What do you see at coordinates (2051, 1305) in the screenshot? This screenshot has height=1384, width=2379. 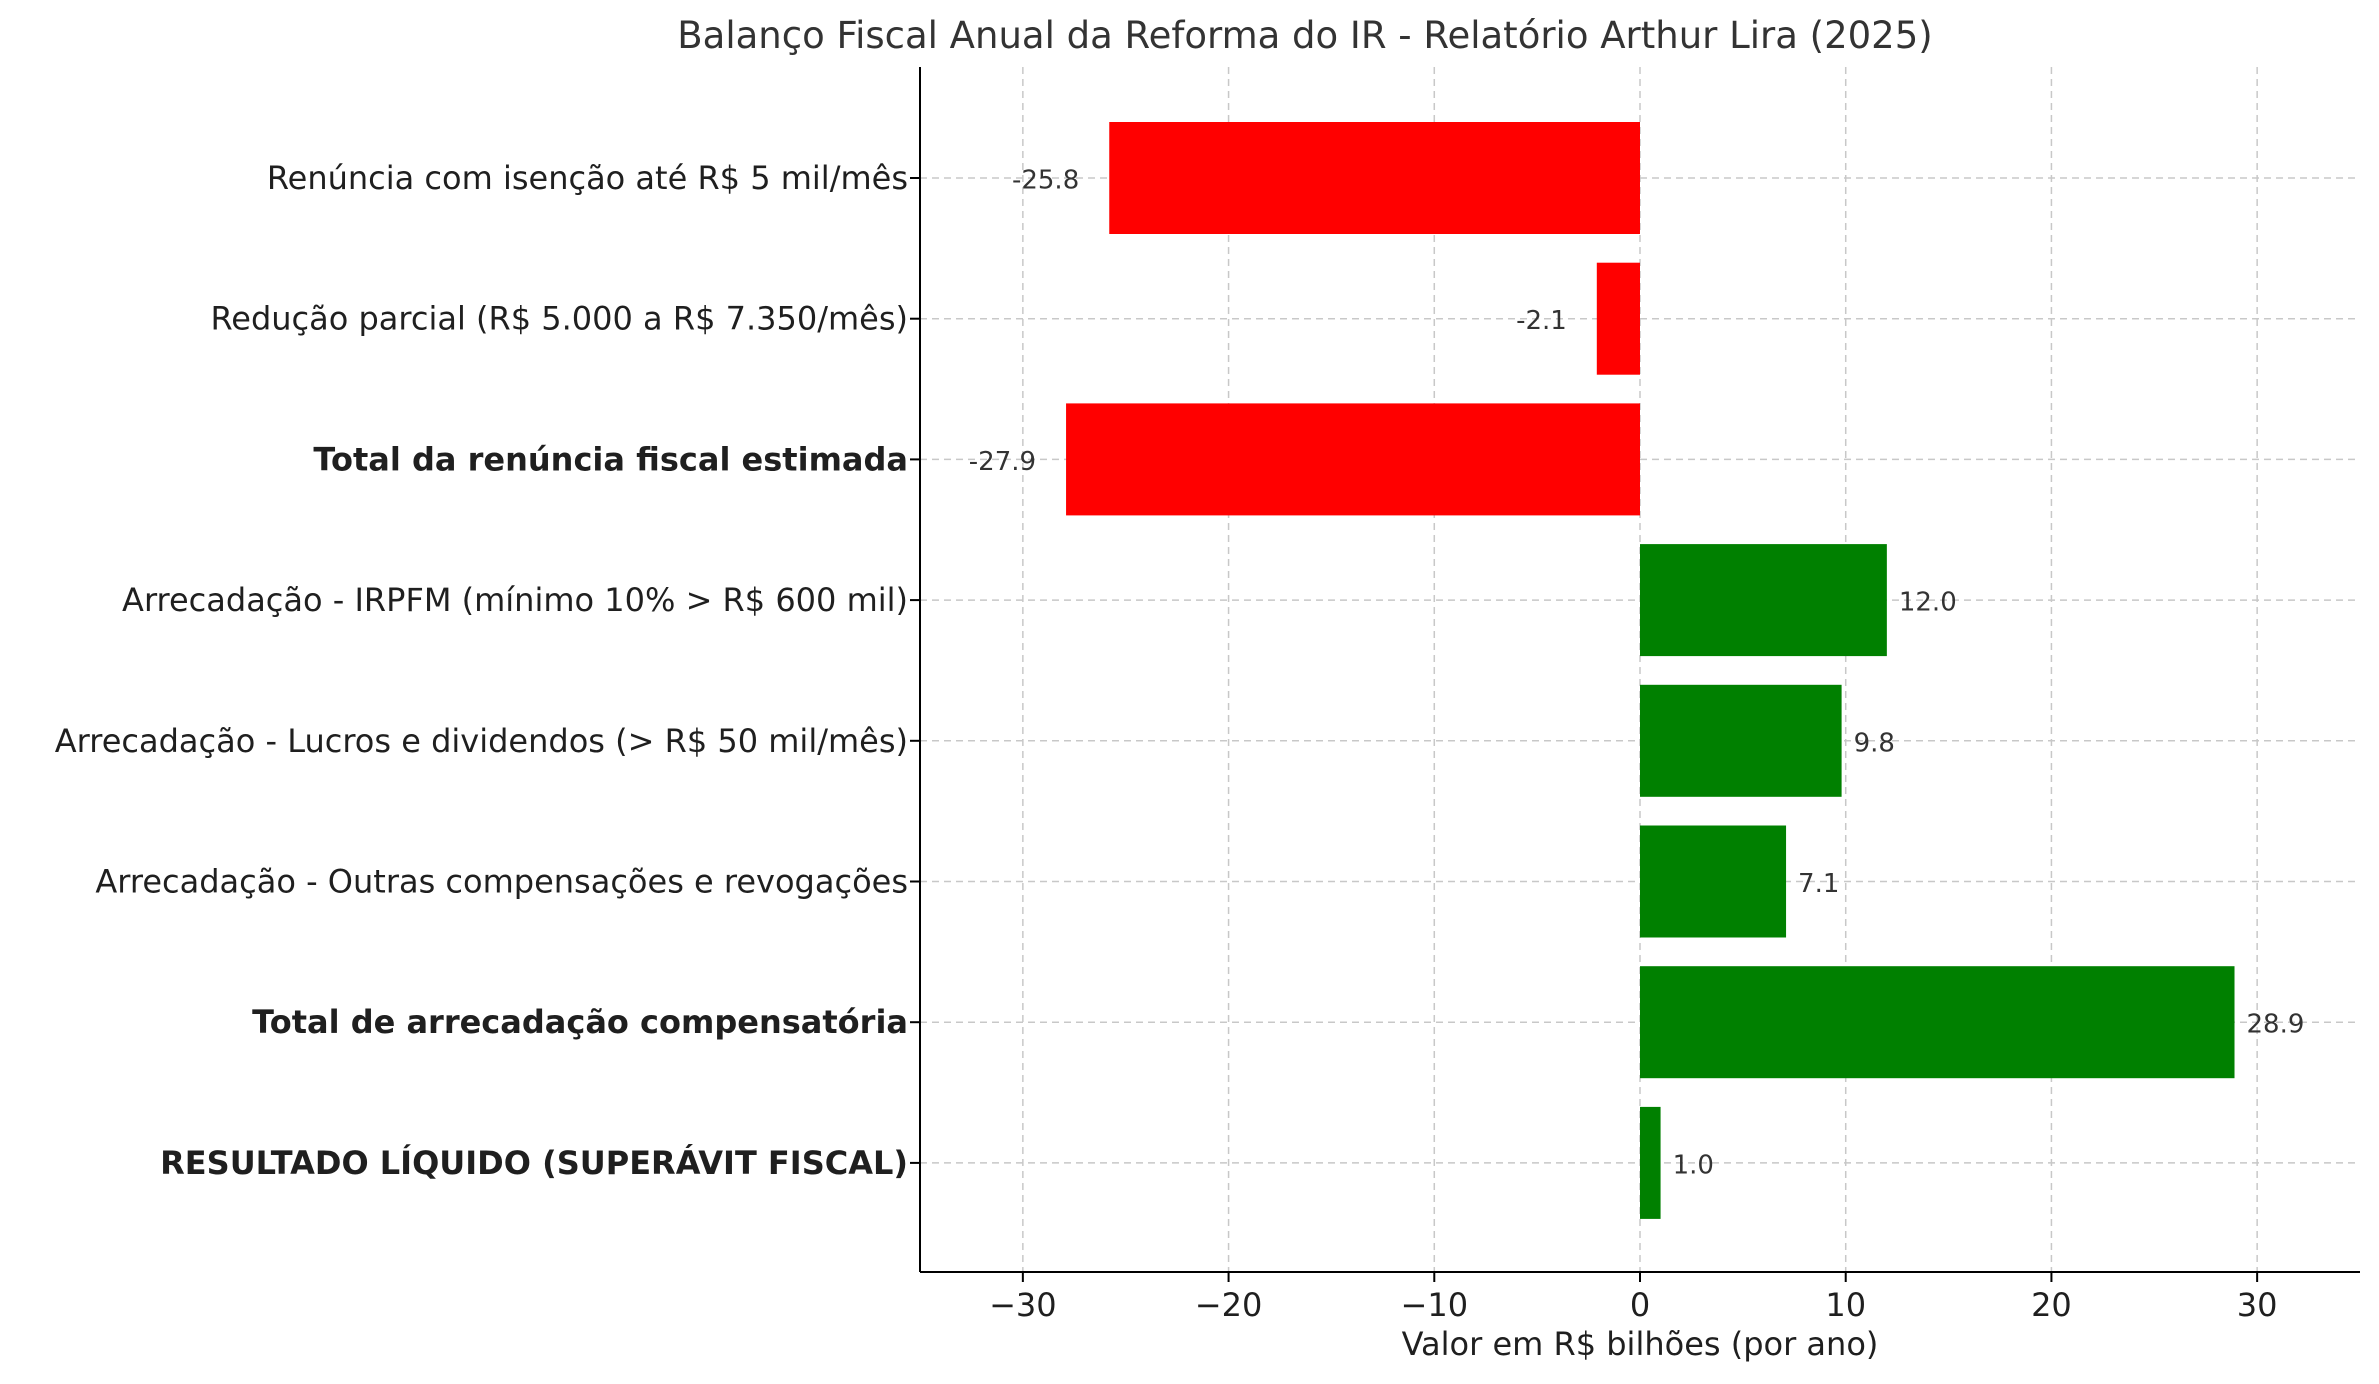 I see `x-tick-label: 20` at bounding box center [2051, 1305].